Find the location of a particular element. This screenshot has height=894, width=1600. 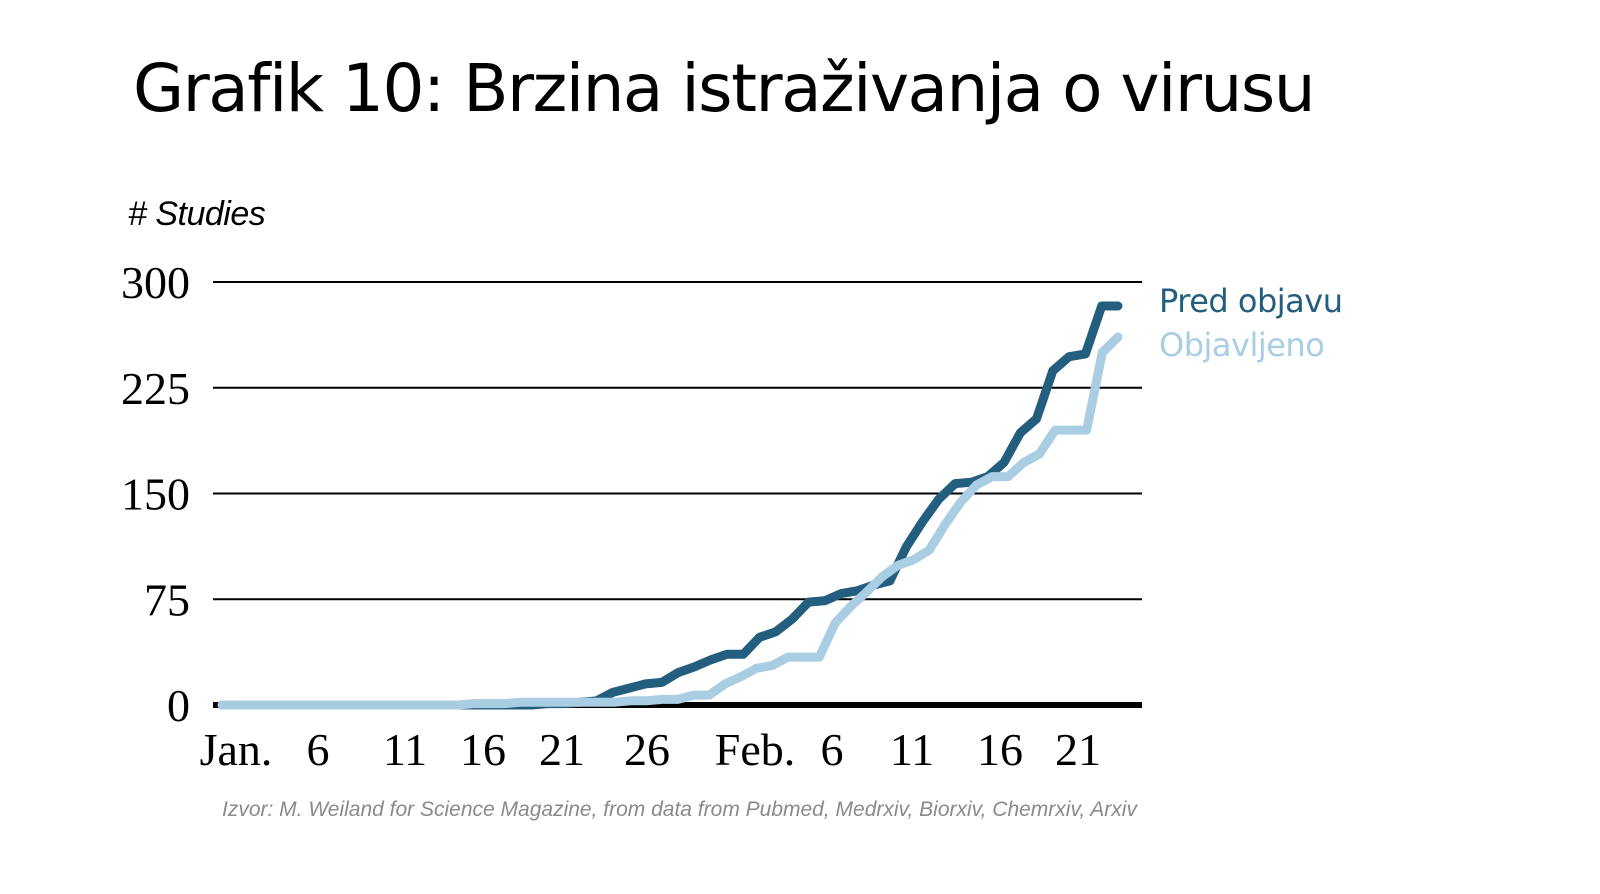

x-tick-label: Feb. is located at coordinates (755, 749).